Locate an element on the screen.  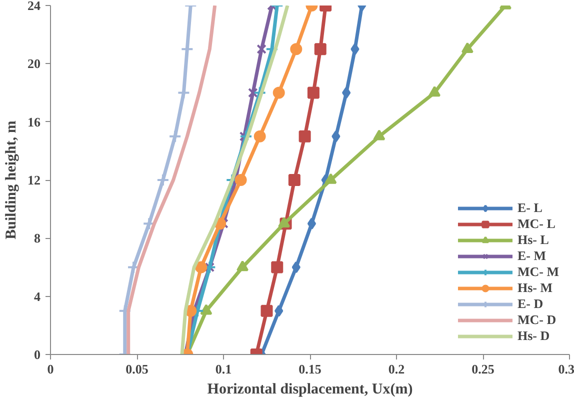
x-tick-label: 0.1 is located at coordinates (223, 369).